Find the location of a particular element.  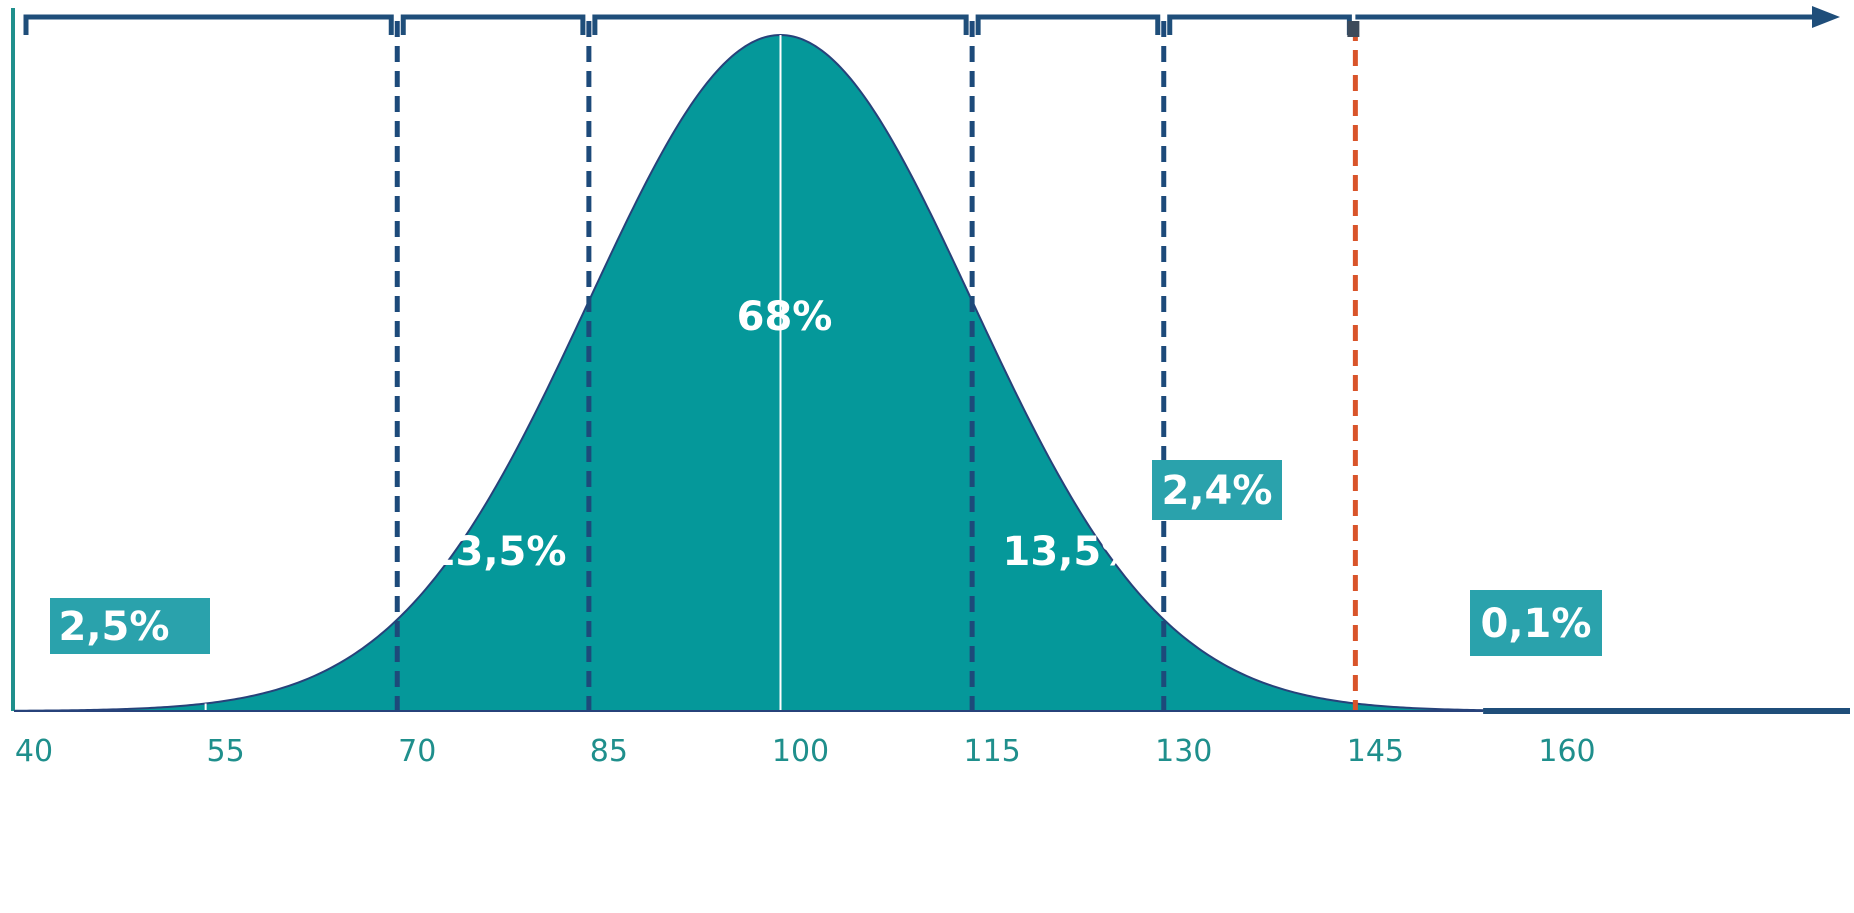

tick-label-55: 55 is located at coordinates (226, 751).